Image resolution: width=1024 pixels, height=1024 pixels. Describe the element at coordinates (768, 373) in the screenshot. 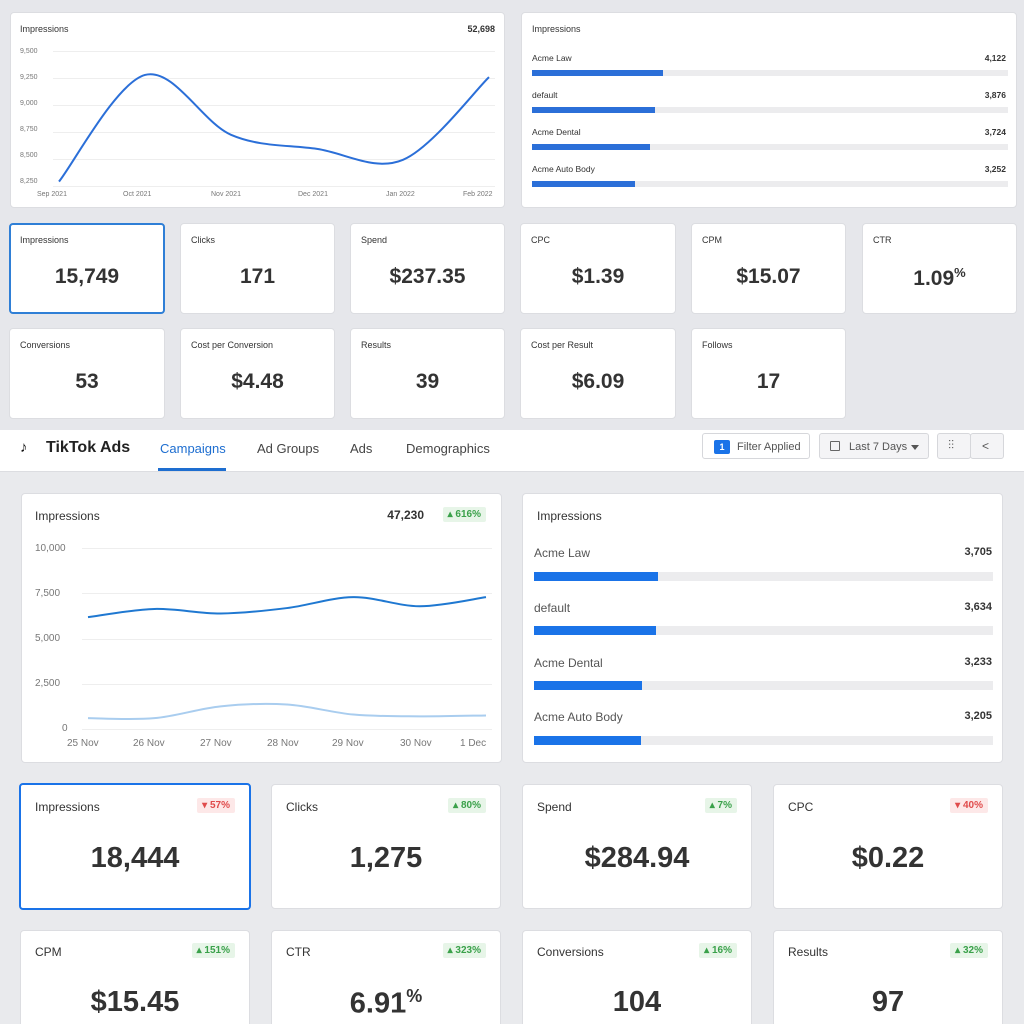

I see `metric-card-follows: Follows 17` at that location.